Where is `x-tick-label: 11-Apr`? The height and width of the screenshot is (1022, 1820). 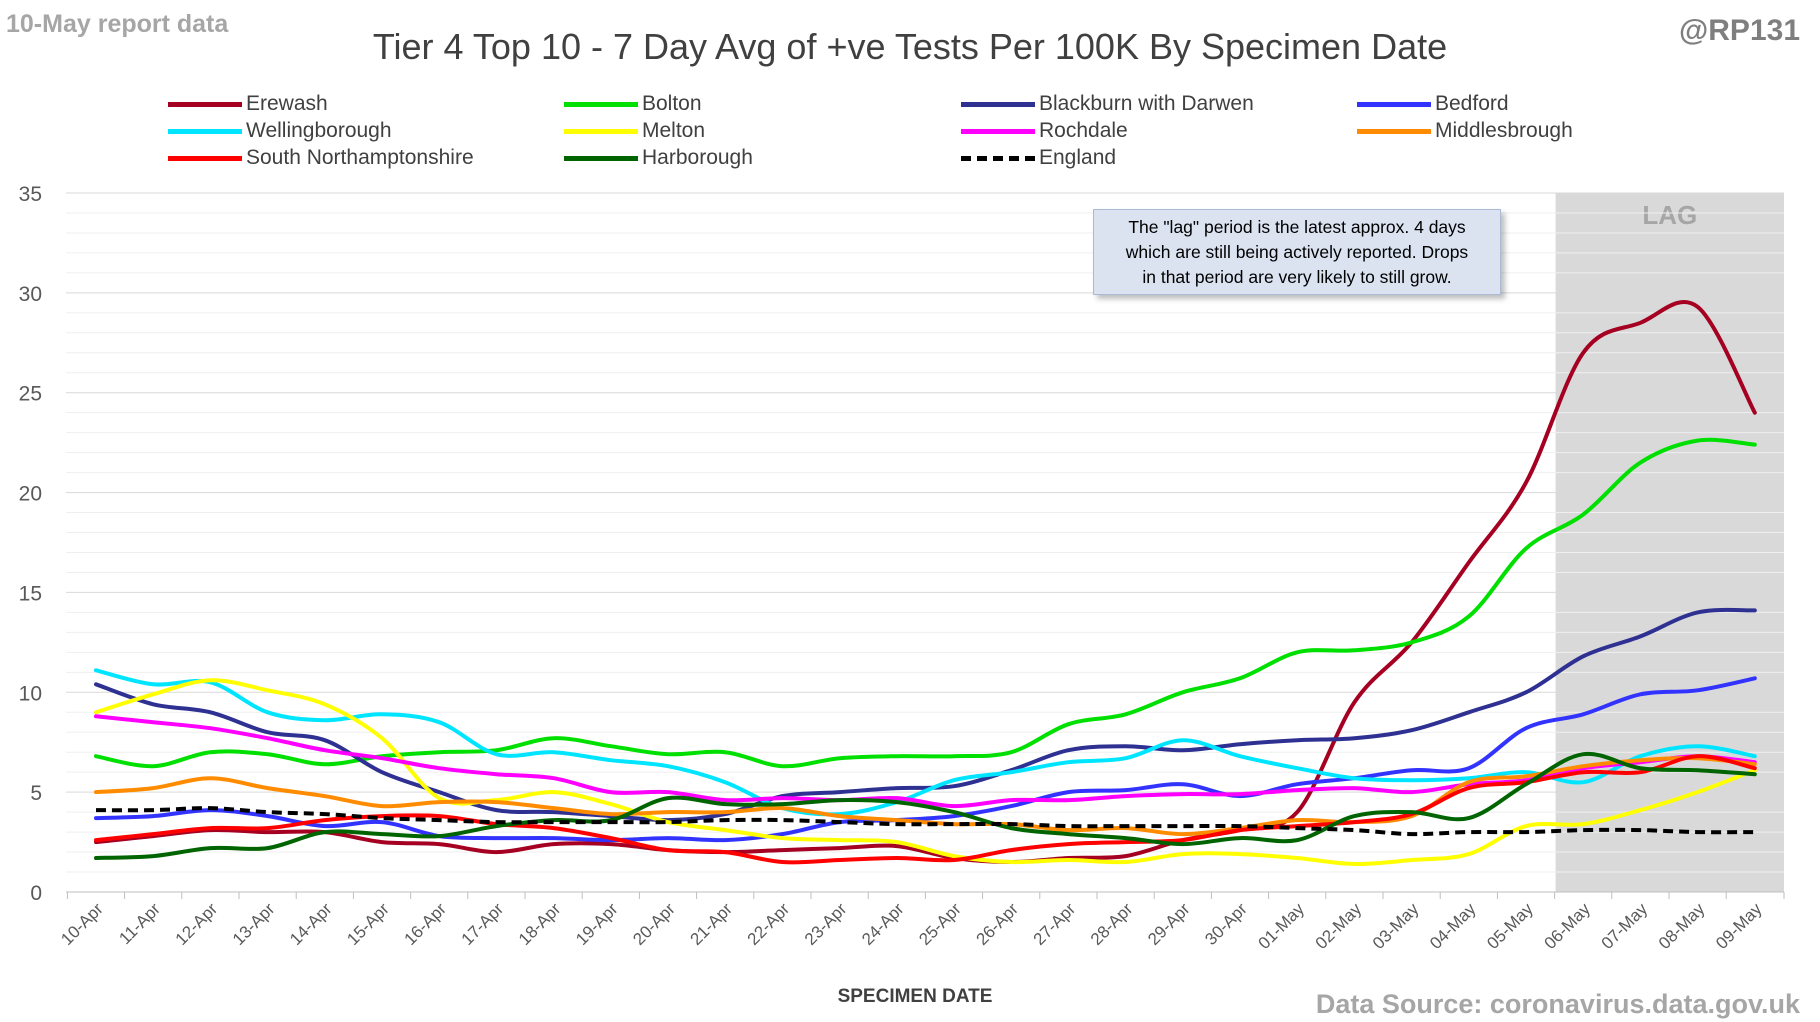 x-tick-label: 11-Apr is located at coordinates (139, 923).